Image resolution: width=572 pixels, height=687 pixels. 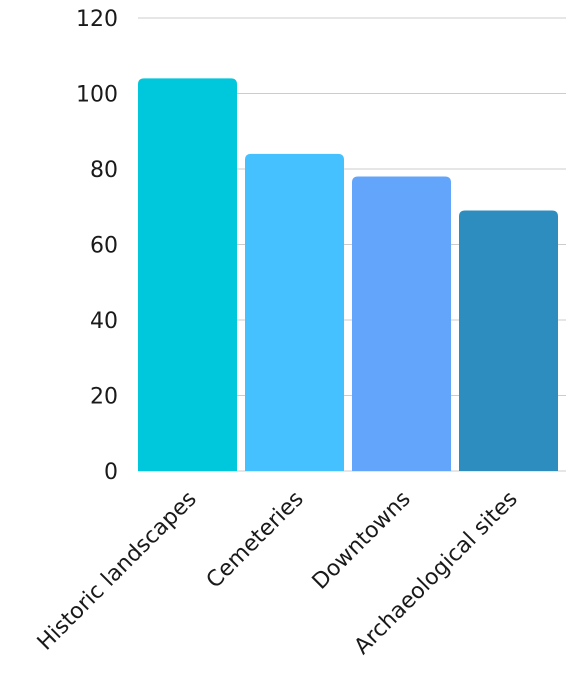 I want to click on bar-downtowns, so click(x=401, y=324).